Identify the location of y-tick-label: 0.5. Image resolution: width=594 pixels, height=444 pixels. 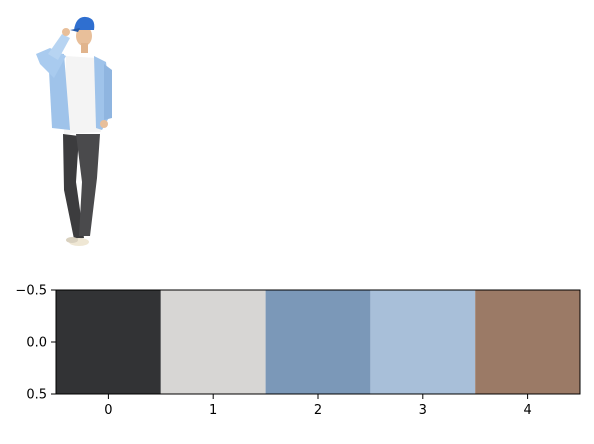
(36, 395).